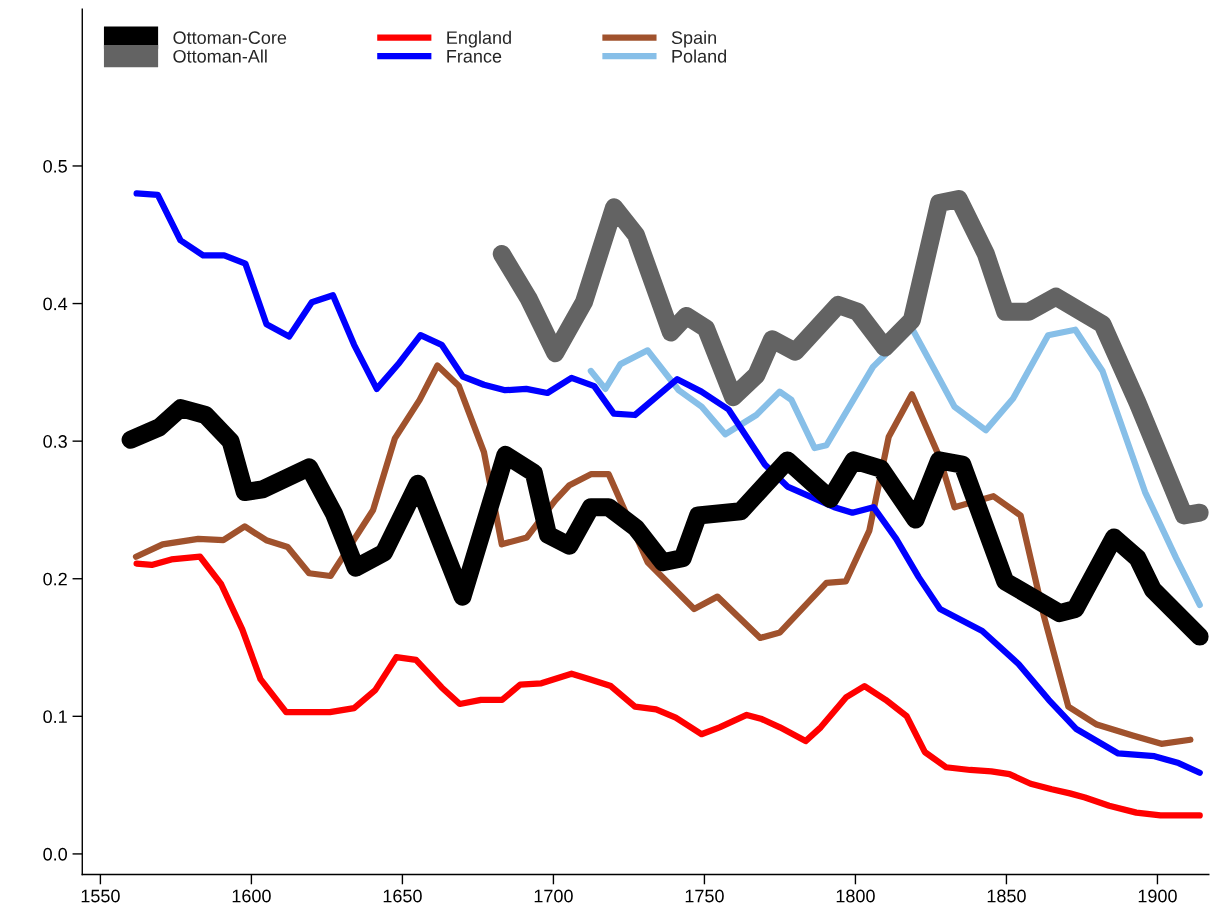 This screenshot has width=1210, height=911. Describe the element at coordinates (55, 579) in the screenshot. I see `y-tick-label: 0.2` at that location.